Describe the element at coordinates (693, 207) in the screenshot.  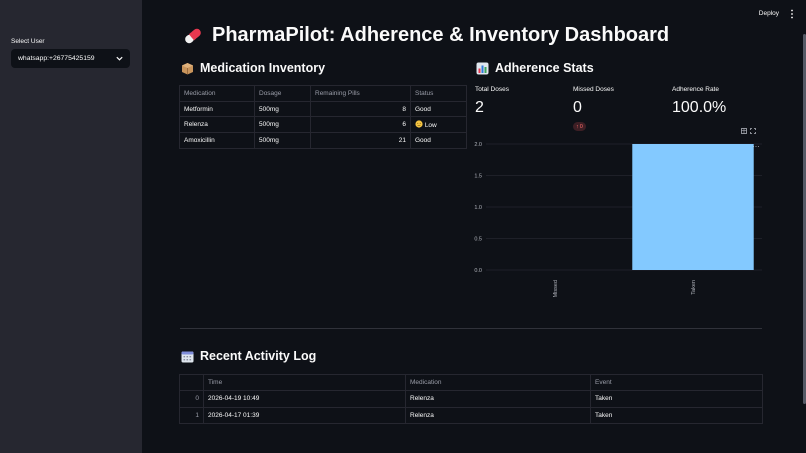
I see `bar-taken` at that location.